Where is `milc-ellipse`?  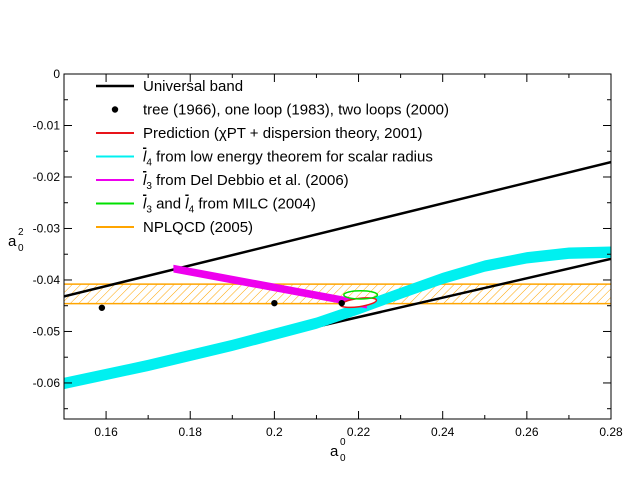
milc-ellipse is located at coordinates (361, 295).